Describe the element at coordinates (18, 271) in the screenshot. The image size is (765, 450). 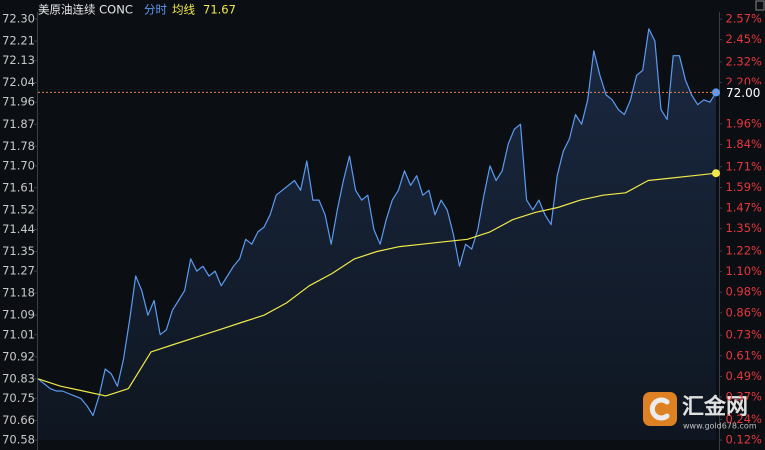
I see `y-tick-label: 71.27` at that location.